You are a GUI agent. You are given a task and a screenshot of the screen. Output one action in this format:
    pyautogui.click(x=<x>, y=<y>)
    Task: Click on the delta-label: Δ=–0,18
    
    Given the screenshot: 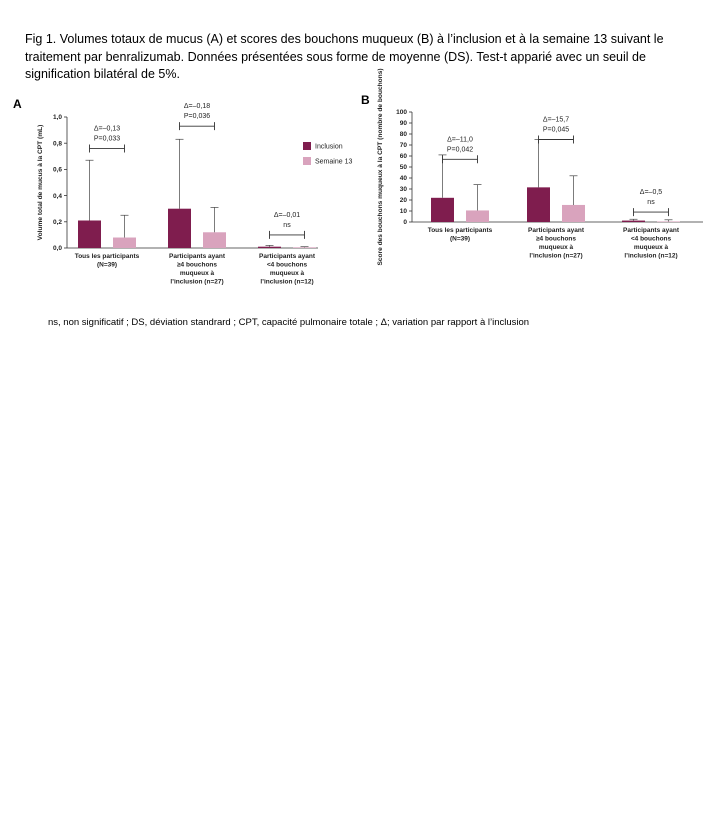 What is the action you would take?
    pyautogui.click(x=197, y=106)
    